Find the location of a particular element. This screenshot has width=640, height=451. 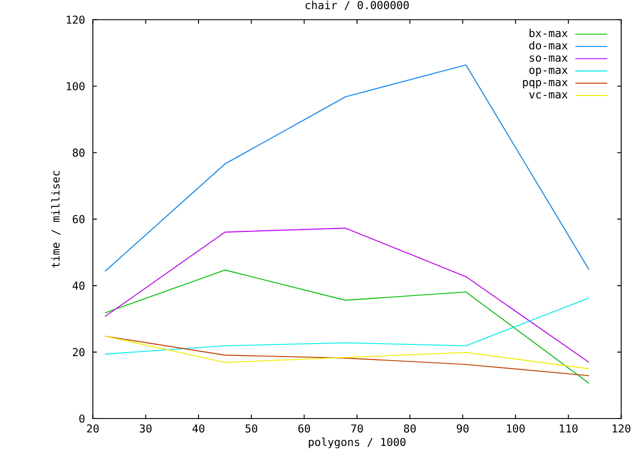

legend-label: do-max is located at coordinates (548, 45).